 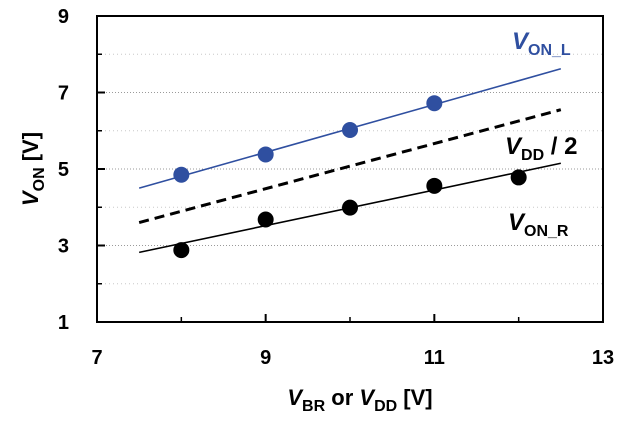 I want to click on y-tick-label: 7, so click(x=63, y=94).